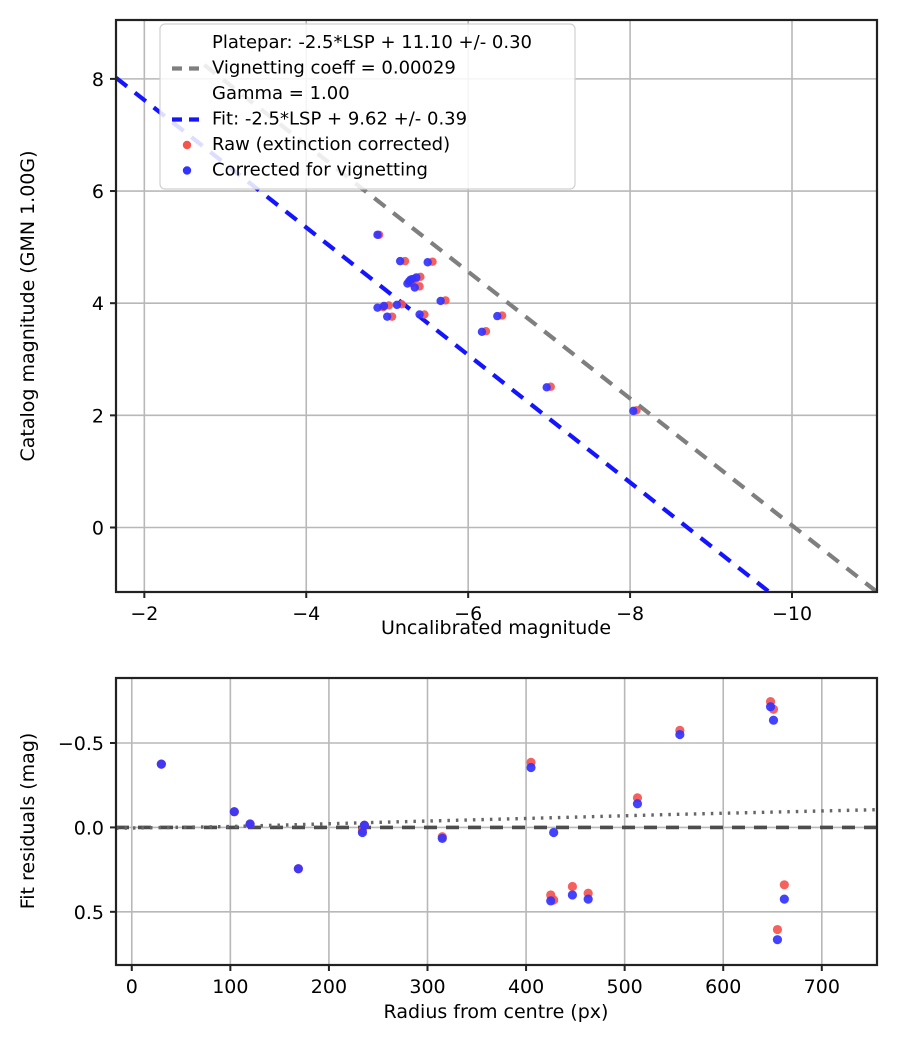 The image size is (900, 1050). What do you see at coordinates (187, 170) in the screenshot?
I see `legend-corrected-dot-swatch` at bounding box center [187, 170].